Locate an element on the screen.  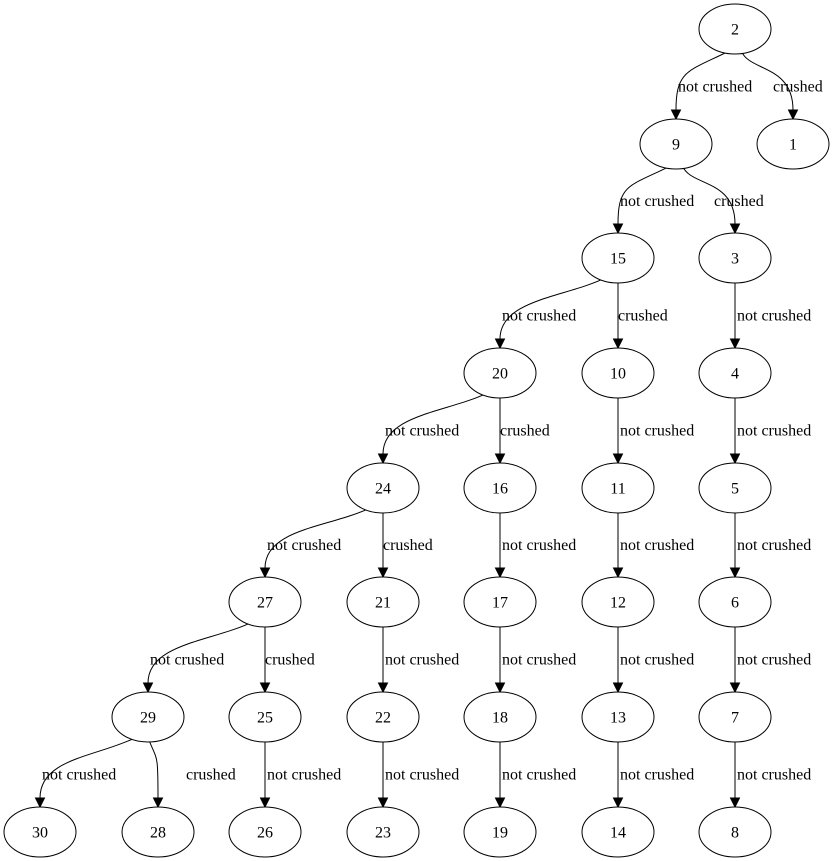
node-11: 11 is located at coordinates (618, 488).